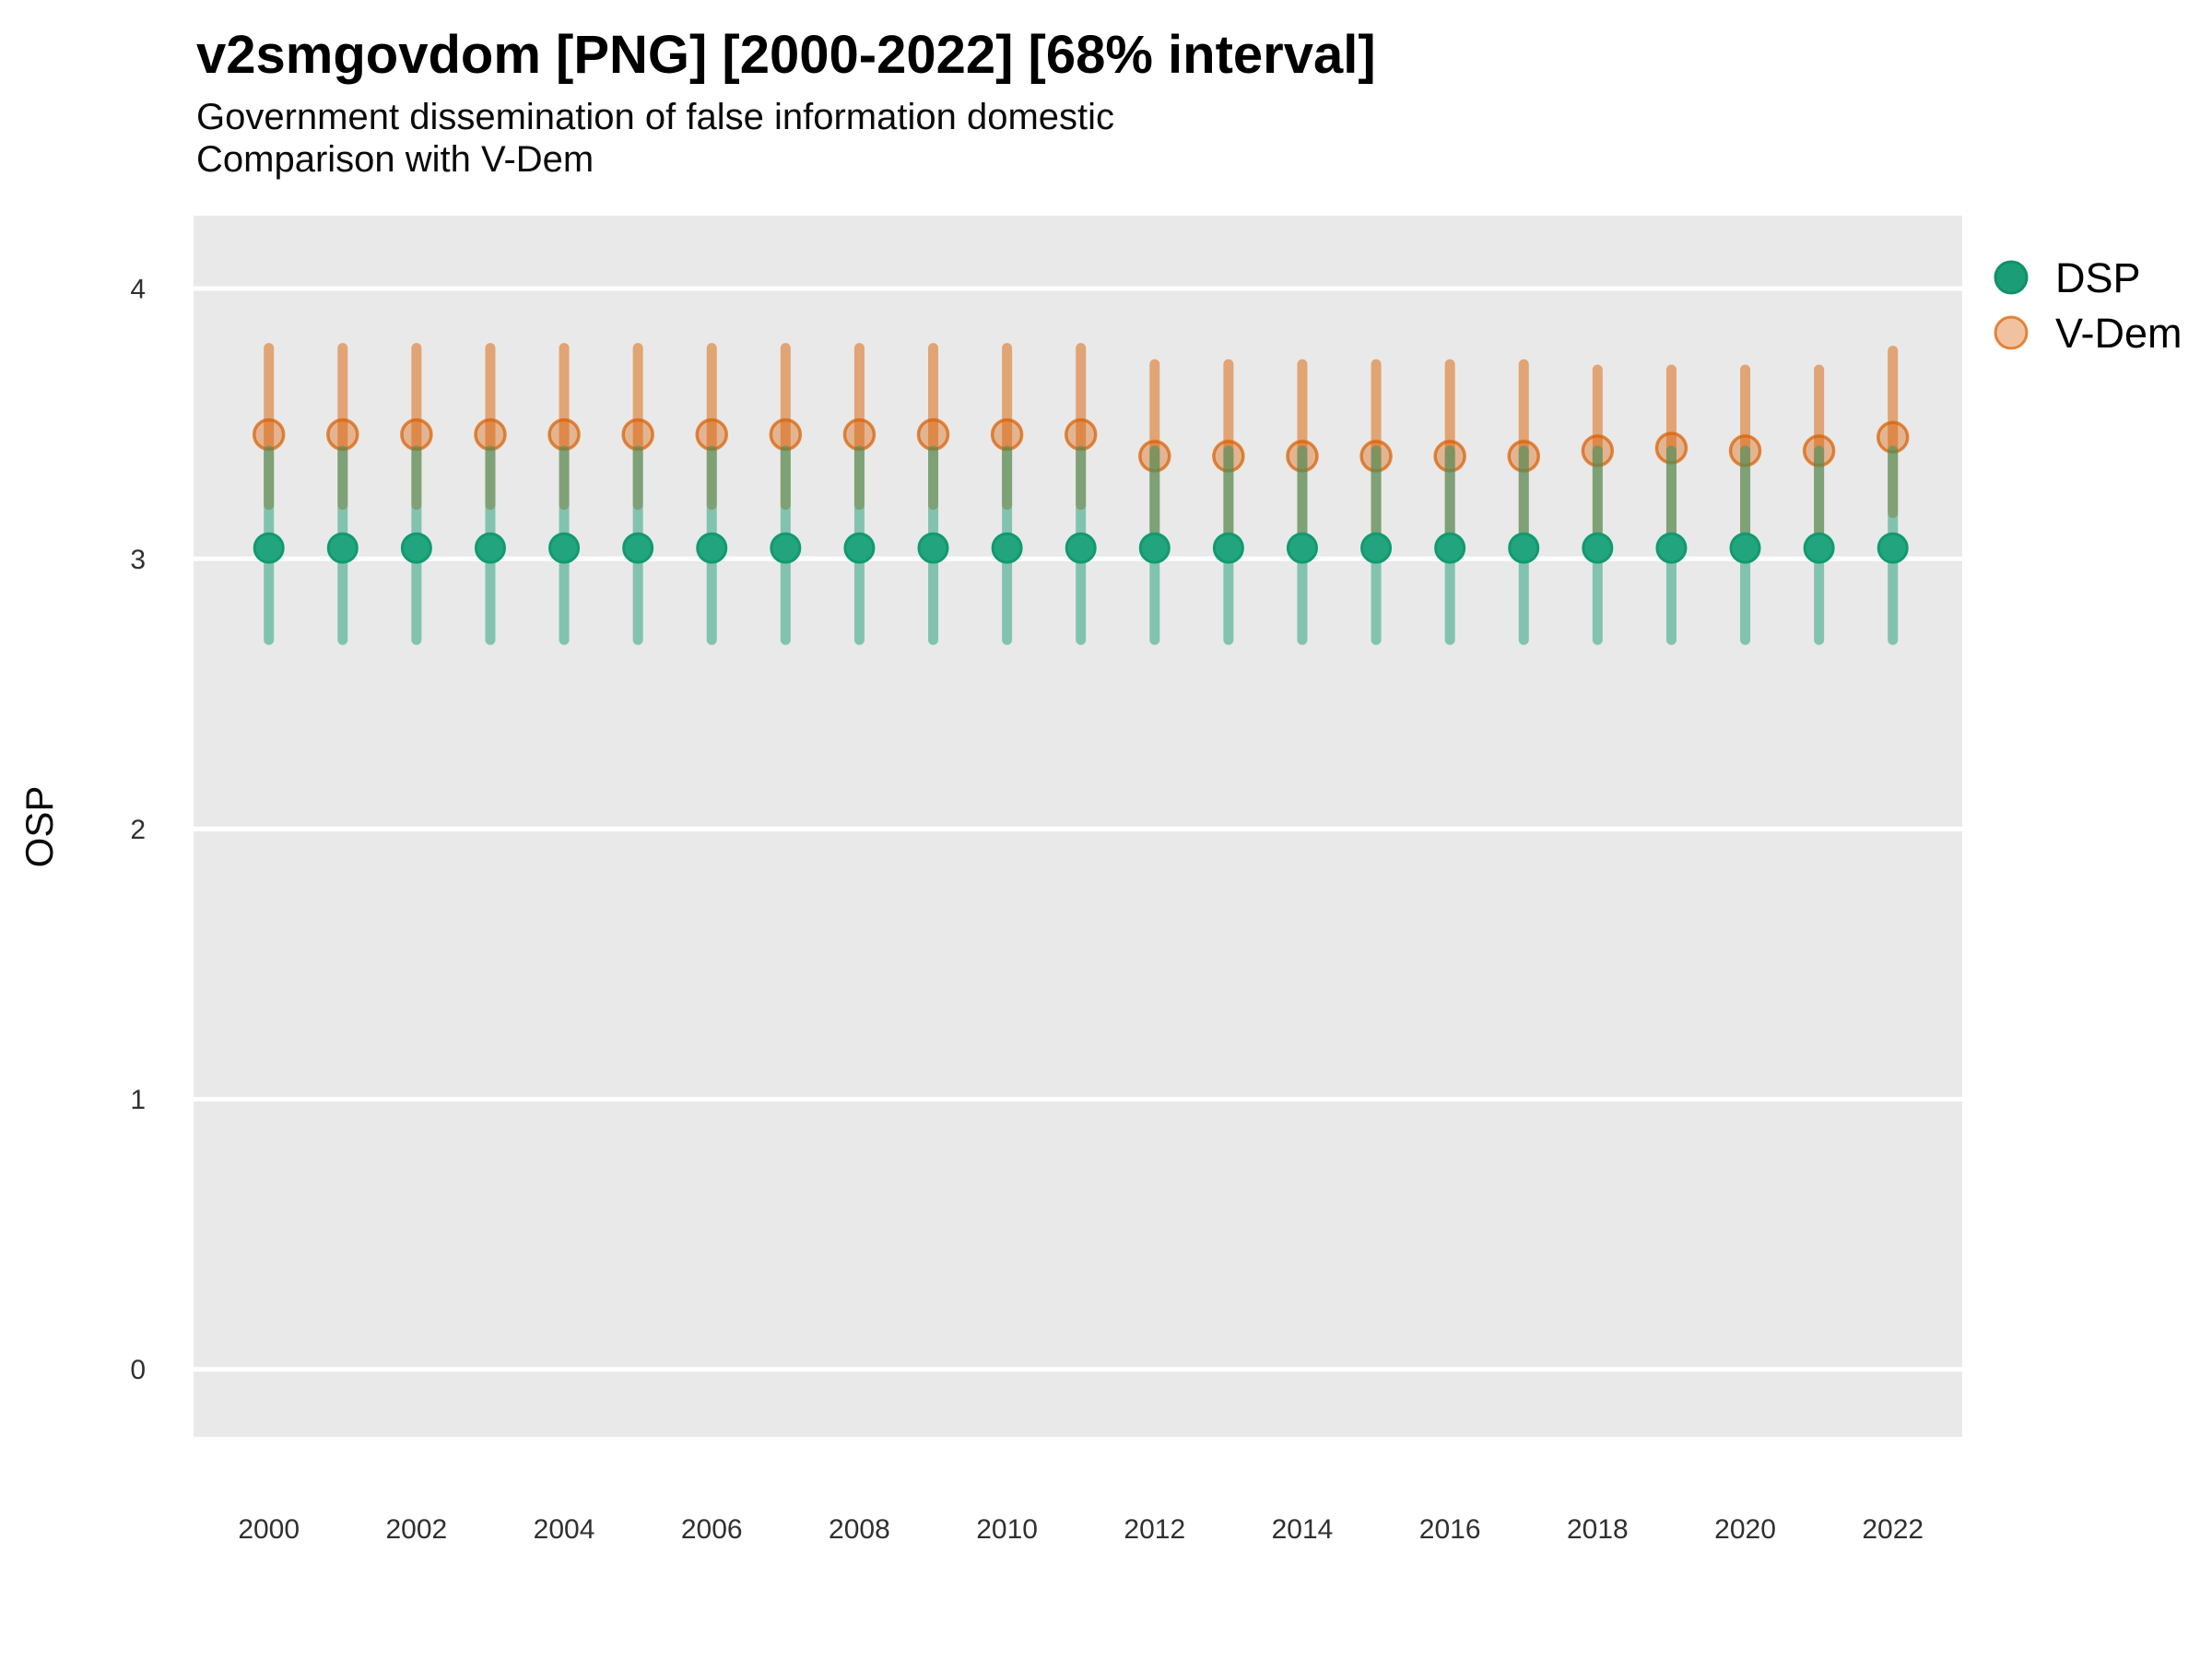  I want to click on year-group-2005, so click(637, 494).